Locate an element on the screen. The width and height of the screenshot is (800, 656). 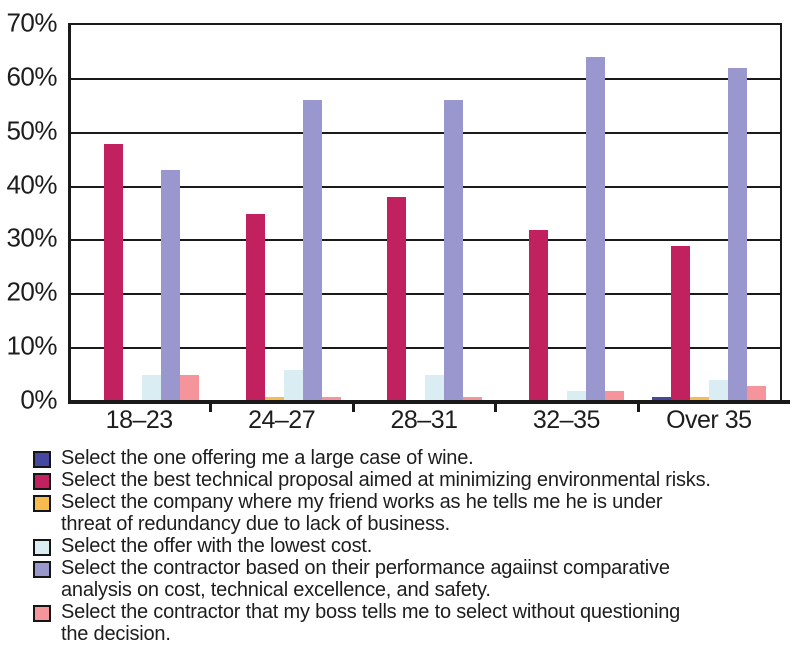
legend-item: Select the offer with the lowest cost. is located at coordinates (413, 546).